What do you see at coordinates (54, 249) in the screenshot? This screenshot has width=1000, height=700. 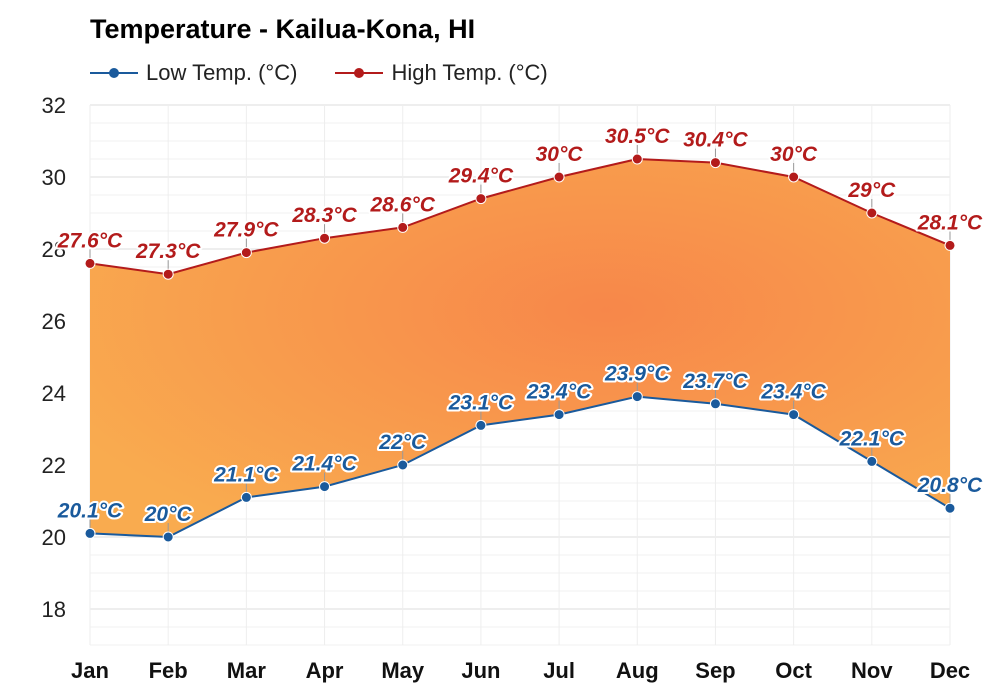 I see `y-tick-label: 28` at bounding box center [54, 249].